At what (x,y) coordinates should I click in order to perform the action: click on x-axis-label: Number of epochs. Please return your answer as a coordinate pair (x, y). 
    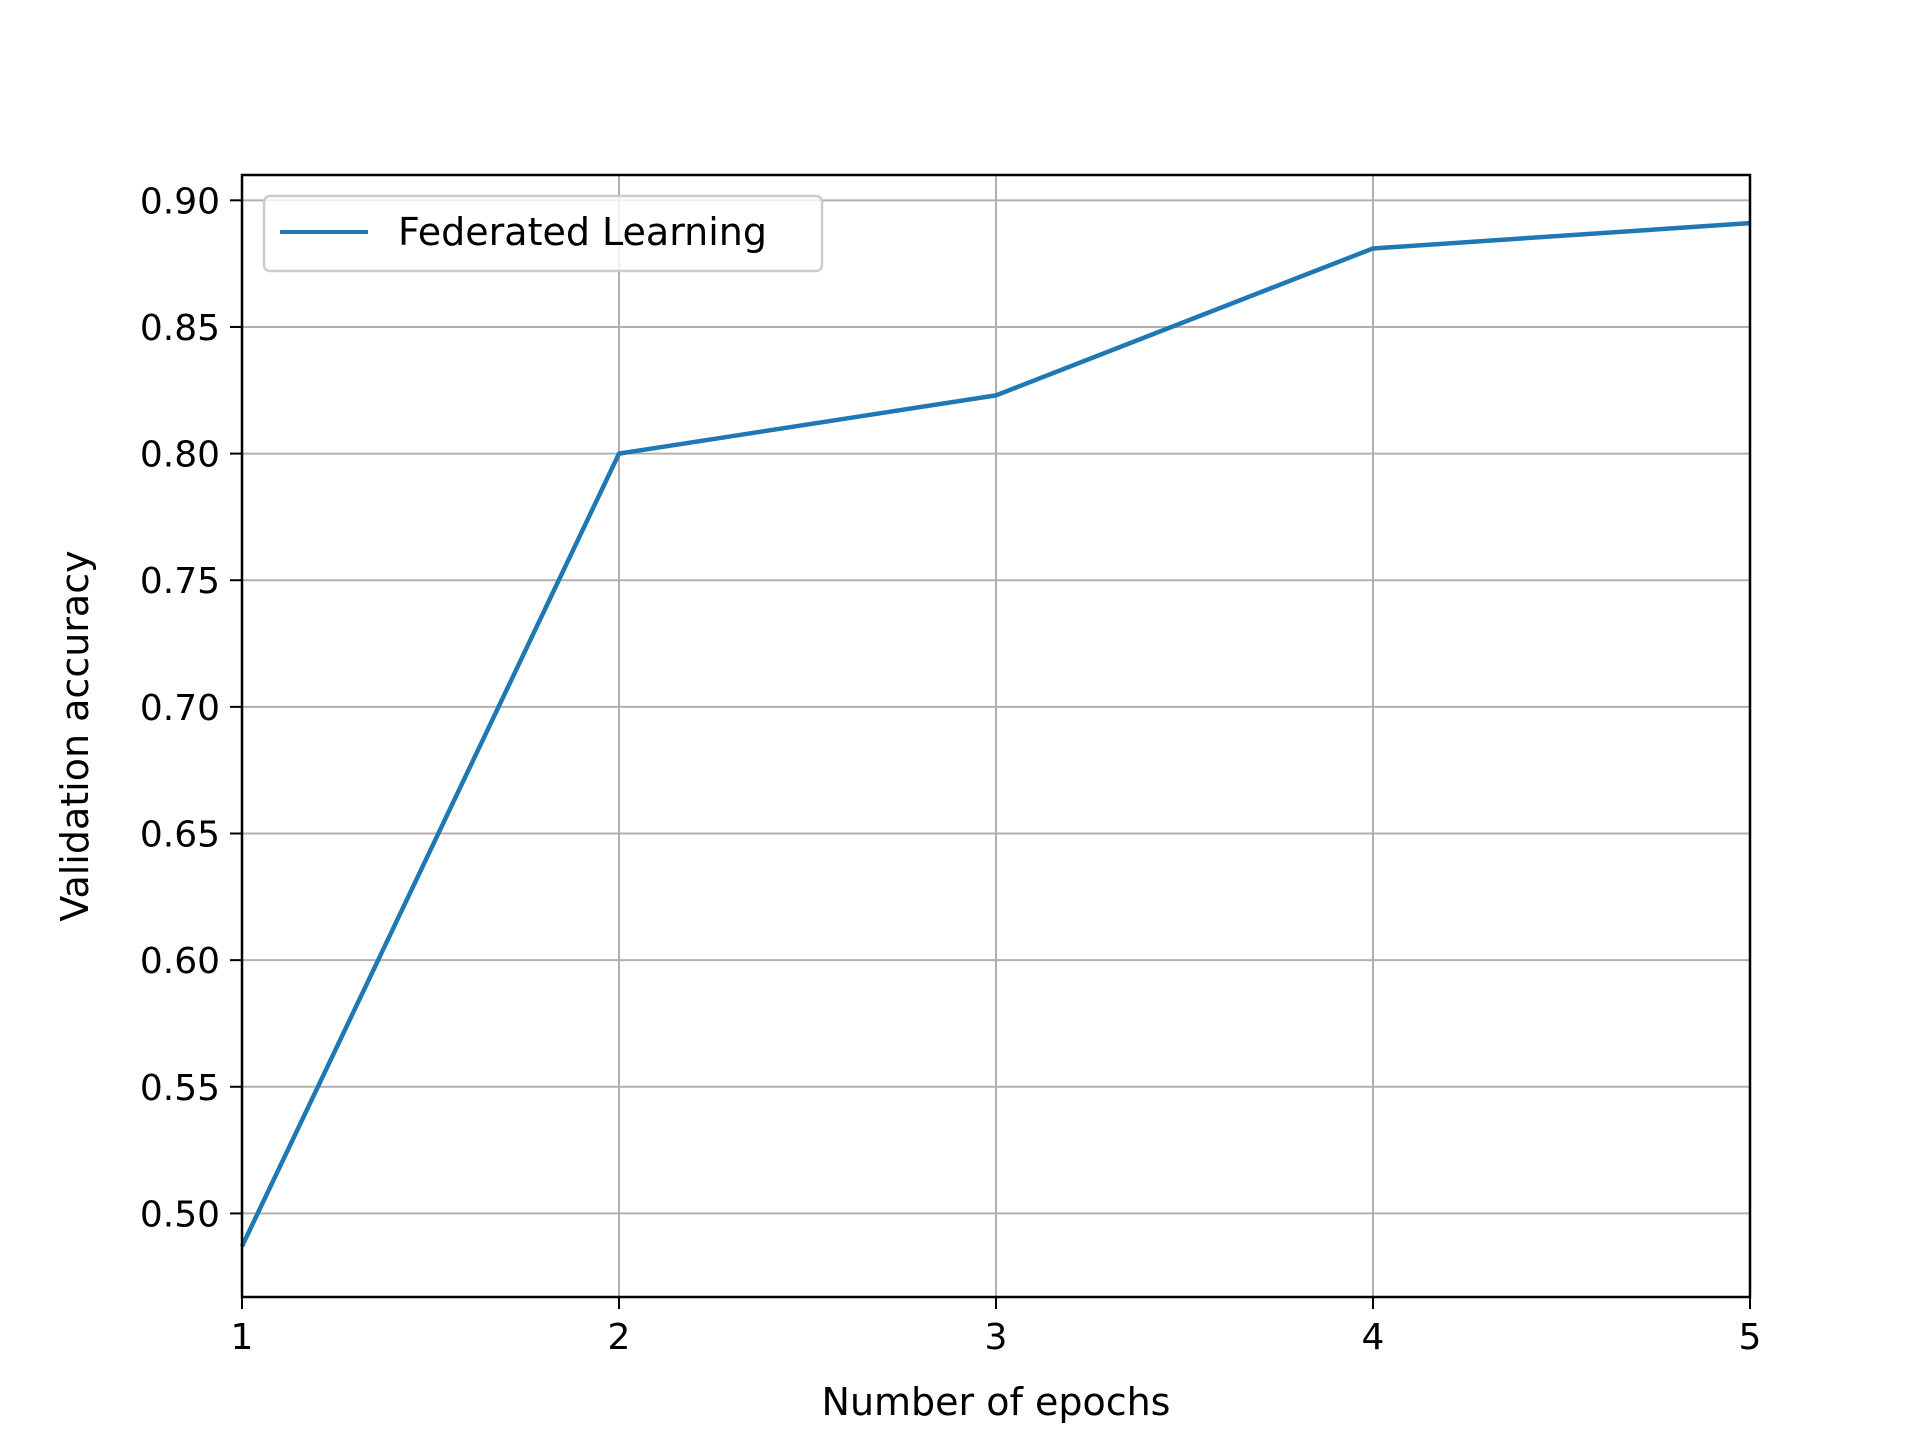
    Looking at the image, I should click on (996, 1402).